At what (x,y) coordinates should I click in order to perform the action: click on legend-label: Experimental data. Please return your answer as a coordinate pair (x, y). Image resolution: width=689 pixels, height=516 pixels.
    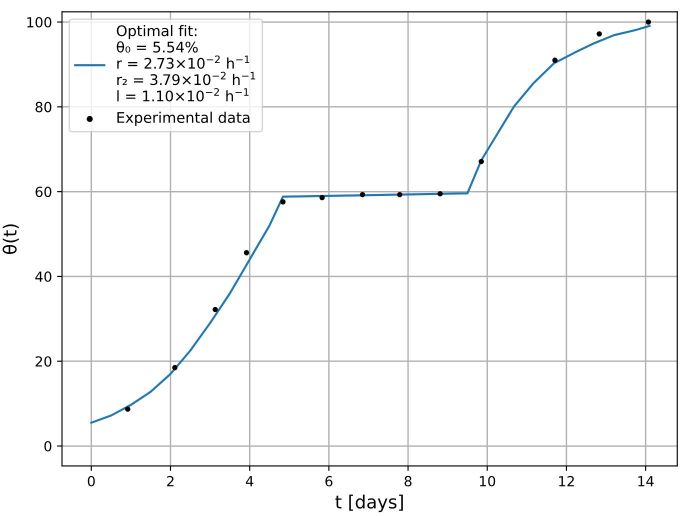
    Looking at the image, I should click on (183, 119).